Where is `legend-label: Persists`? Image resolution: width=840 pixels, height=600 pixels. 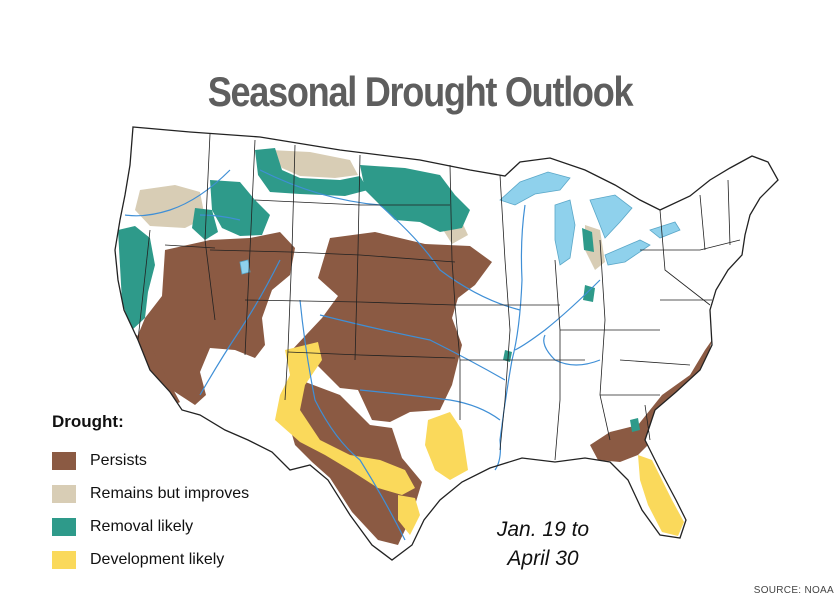 legend-label: Persists is located at coordinates (118, 460).